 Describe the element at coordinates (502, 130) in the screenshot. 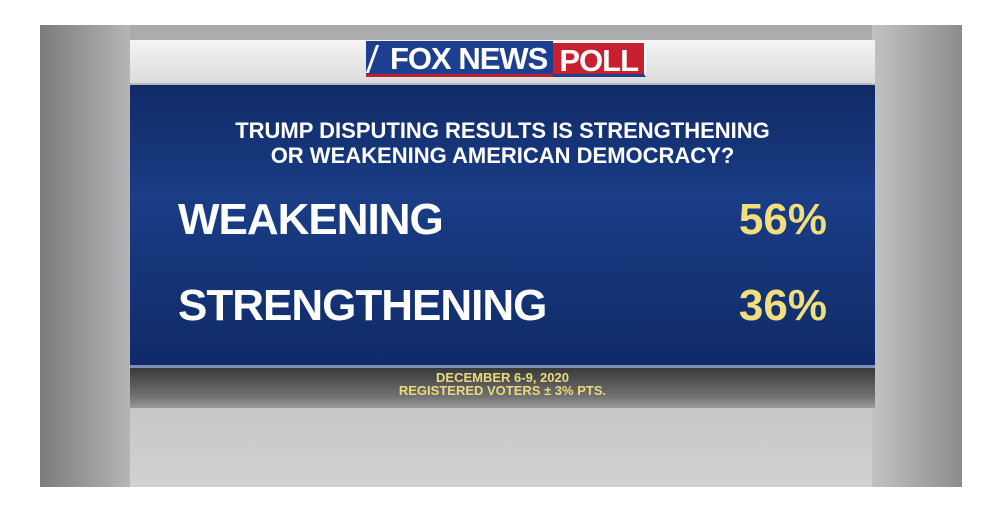

I see `question-line-1: TRUMP DISPUTING RESULTS IS STRENGTHENING` at that location.